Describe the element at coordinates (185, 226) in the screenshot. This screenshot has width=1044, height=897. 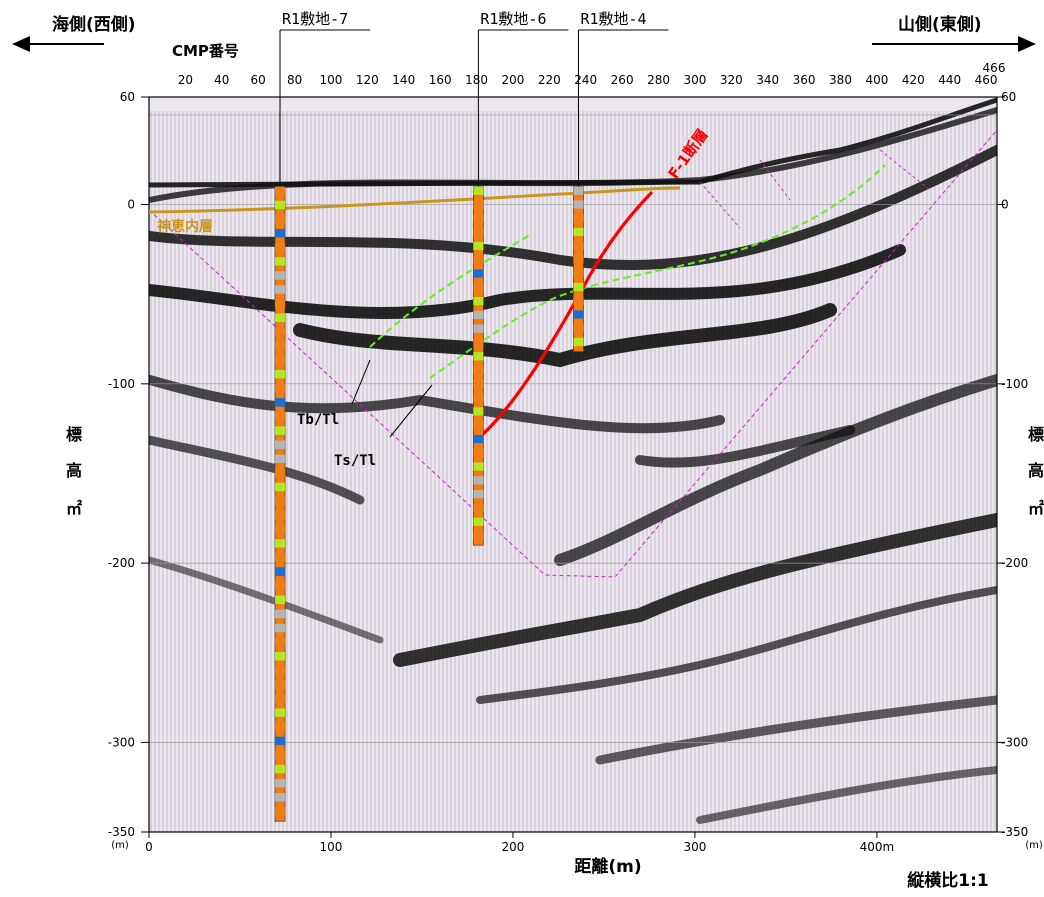
I see `layer-label: 神恵内層` at that location.